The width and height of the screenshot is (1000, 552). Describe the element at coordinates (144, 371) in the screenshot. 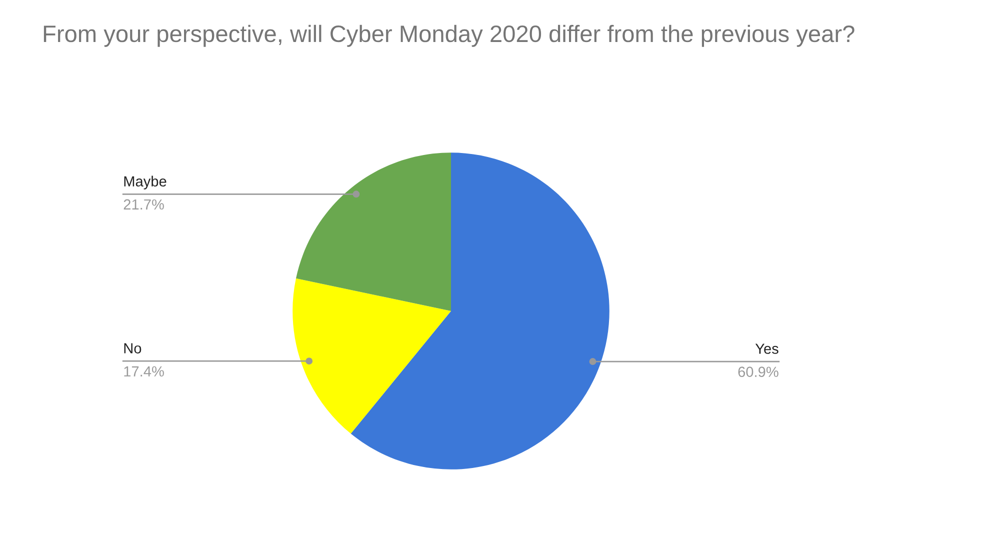

I see `data-label: 17.4%` at that location.